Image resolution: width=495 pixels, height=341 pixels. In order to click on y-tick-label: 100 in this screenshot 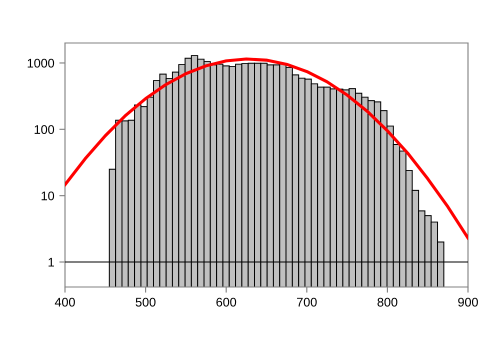, I will do `click(44, 129)`.